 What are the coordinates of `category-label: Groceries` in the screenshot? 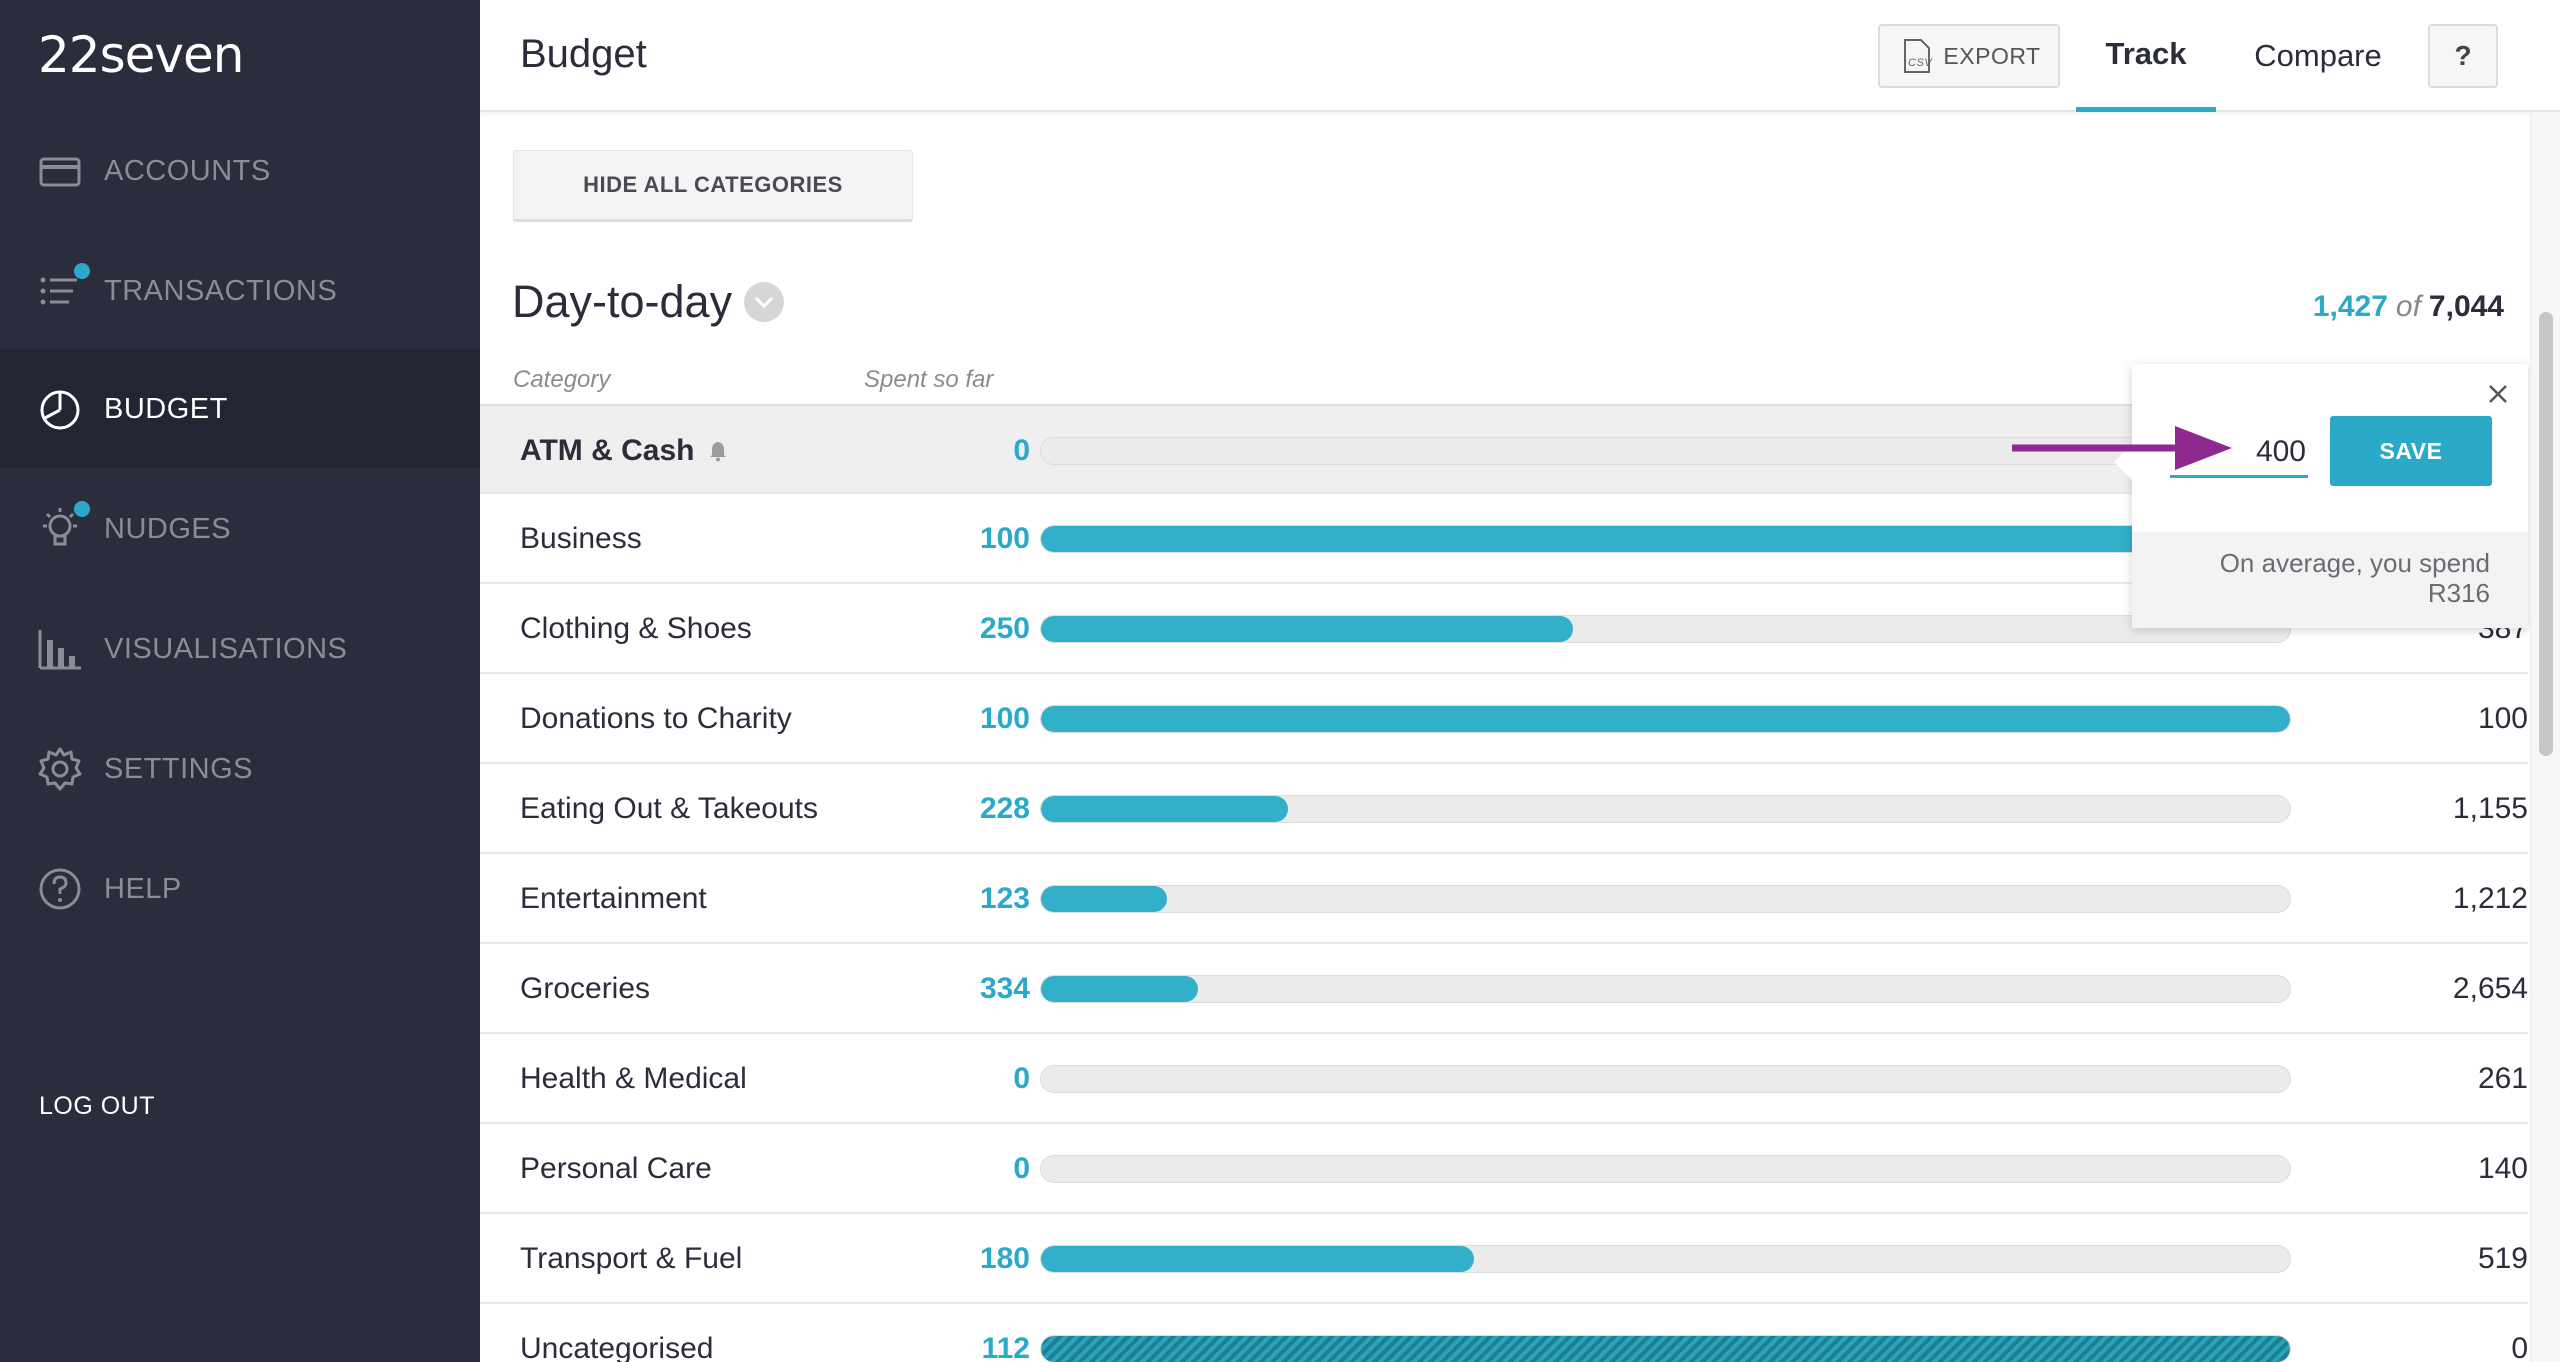 It's located at (585, 988).